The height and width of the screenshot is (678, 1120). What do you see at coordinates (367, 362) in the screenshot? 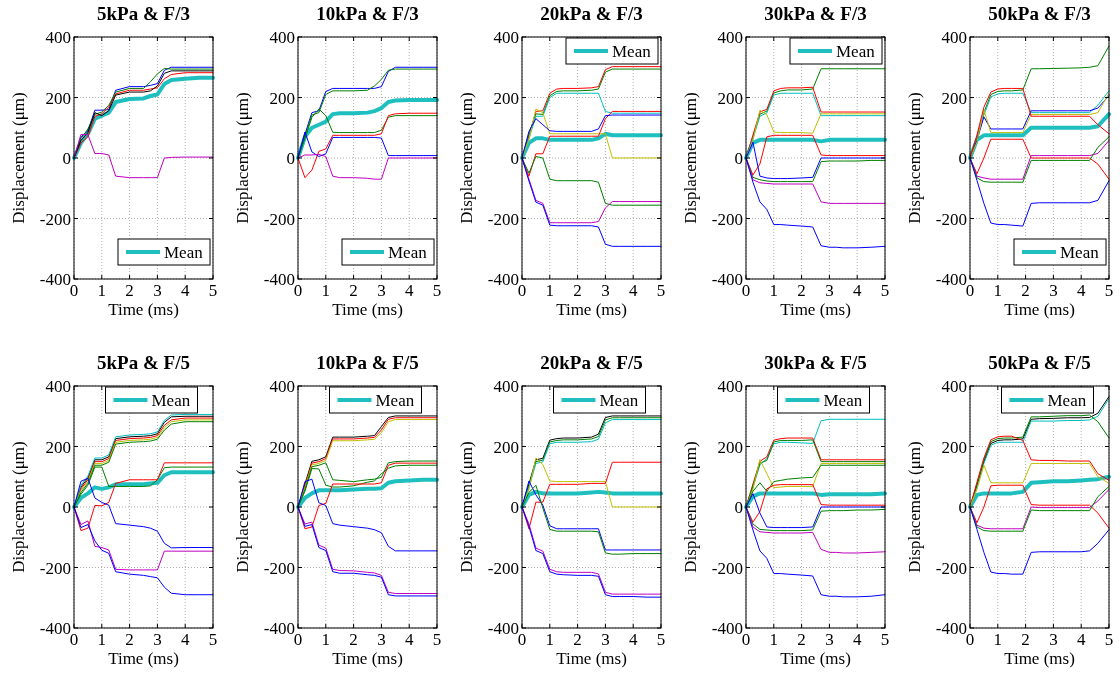
I see `chart-title: 10kPa & F/5` at bounding box center [367, 362].